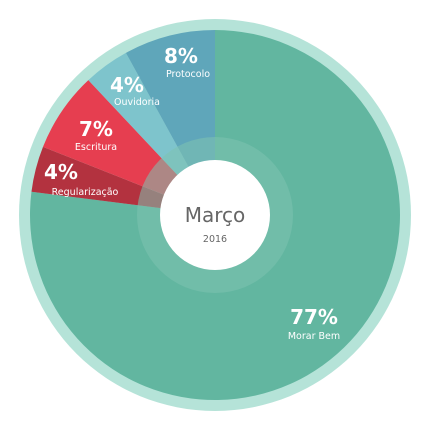 Image resolution: width=430 pixels, height=430 pixels. Describe the element at coordinates (314, 336) in the screenshot. I see `slice-name-morar-bem: Morar Bem` at that location.